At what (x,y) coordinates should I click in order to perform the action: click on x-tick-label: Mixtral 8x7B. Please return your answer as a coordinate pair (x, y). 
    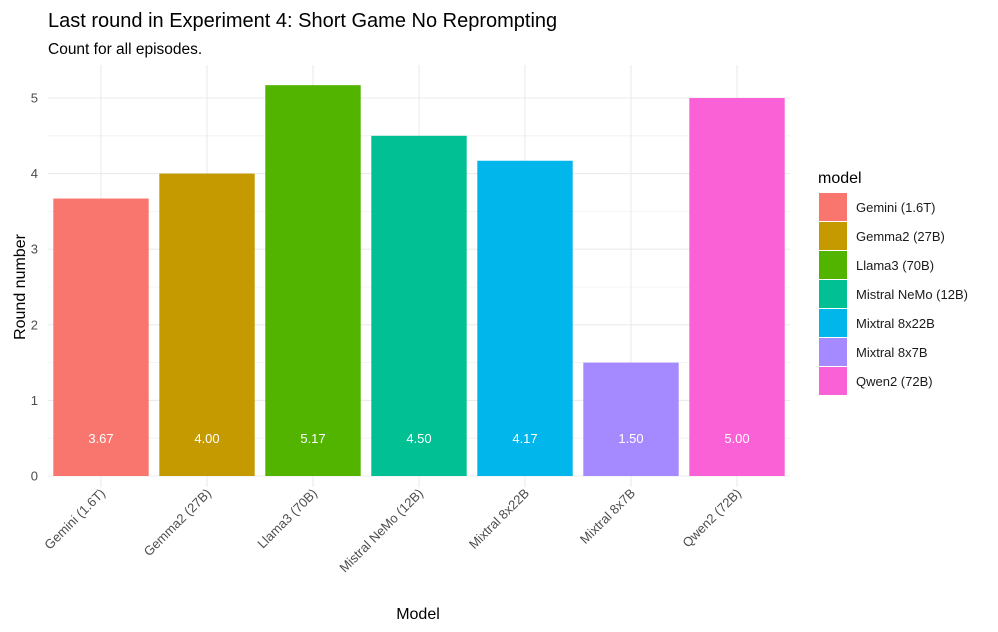
    Looking at the image, I should click on (607, 516).